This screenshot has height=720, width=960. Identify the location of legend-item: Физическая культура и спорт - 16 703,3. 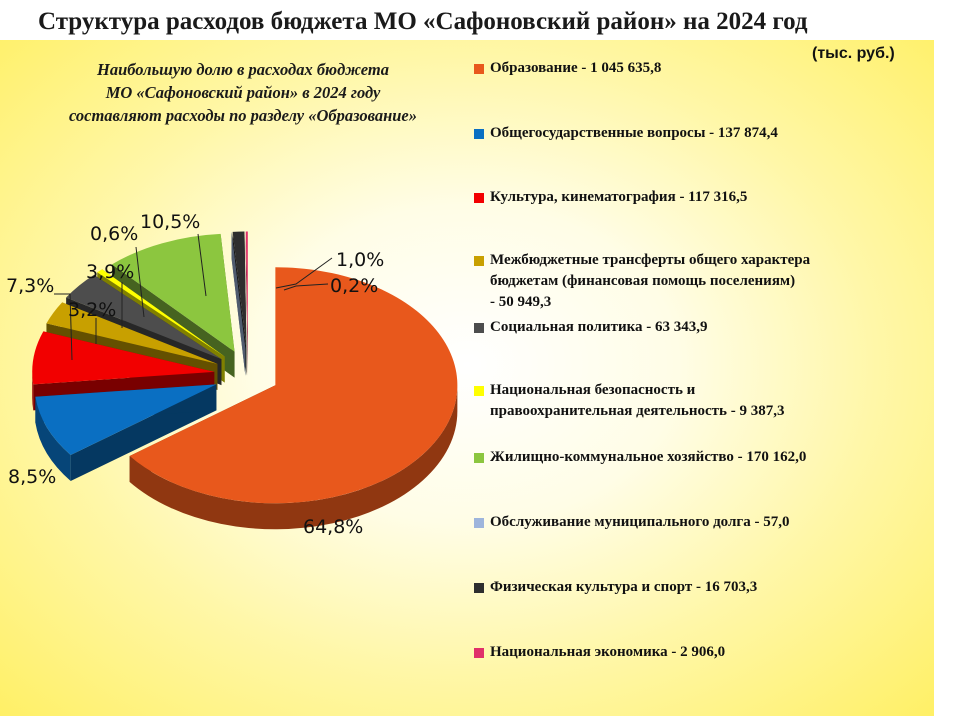
(699, 587).